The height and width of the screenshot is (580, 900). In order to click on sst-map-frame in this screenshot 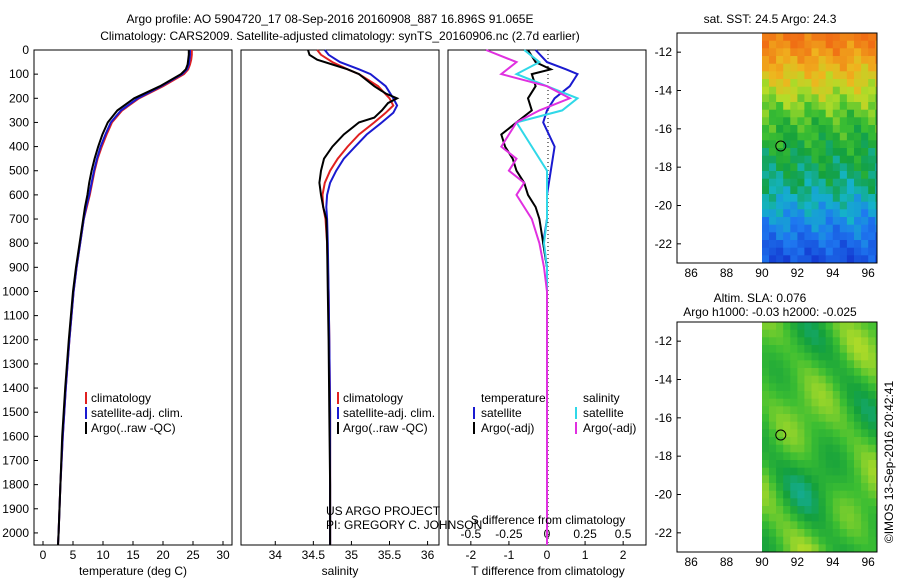, I will do `click(777, 148)`.